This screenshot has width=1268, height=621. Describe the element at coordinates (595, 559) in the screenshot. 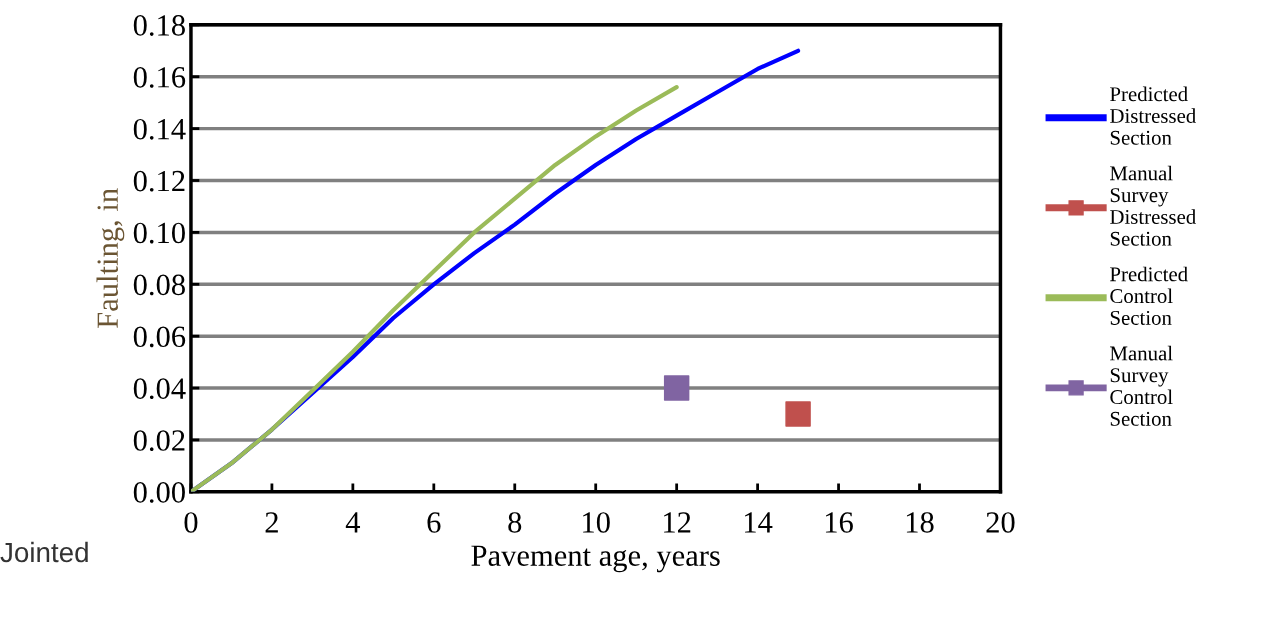

I see `x-axis-title: Pavement age, years` at that location.